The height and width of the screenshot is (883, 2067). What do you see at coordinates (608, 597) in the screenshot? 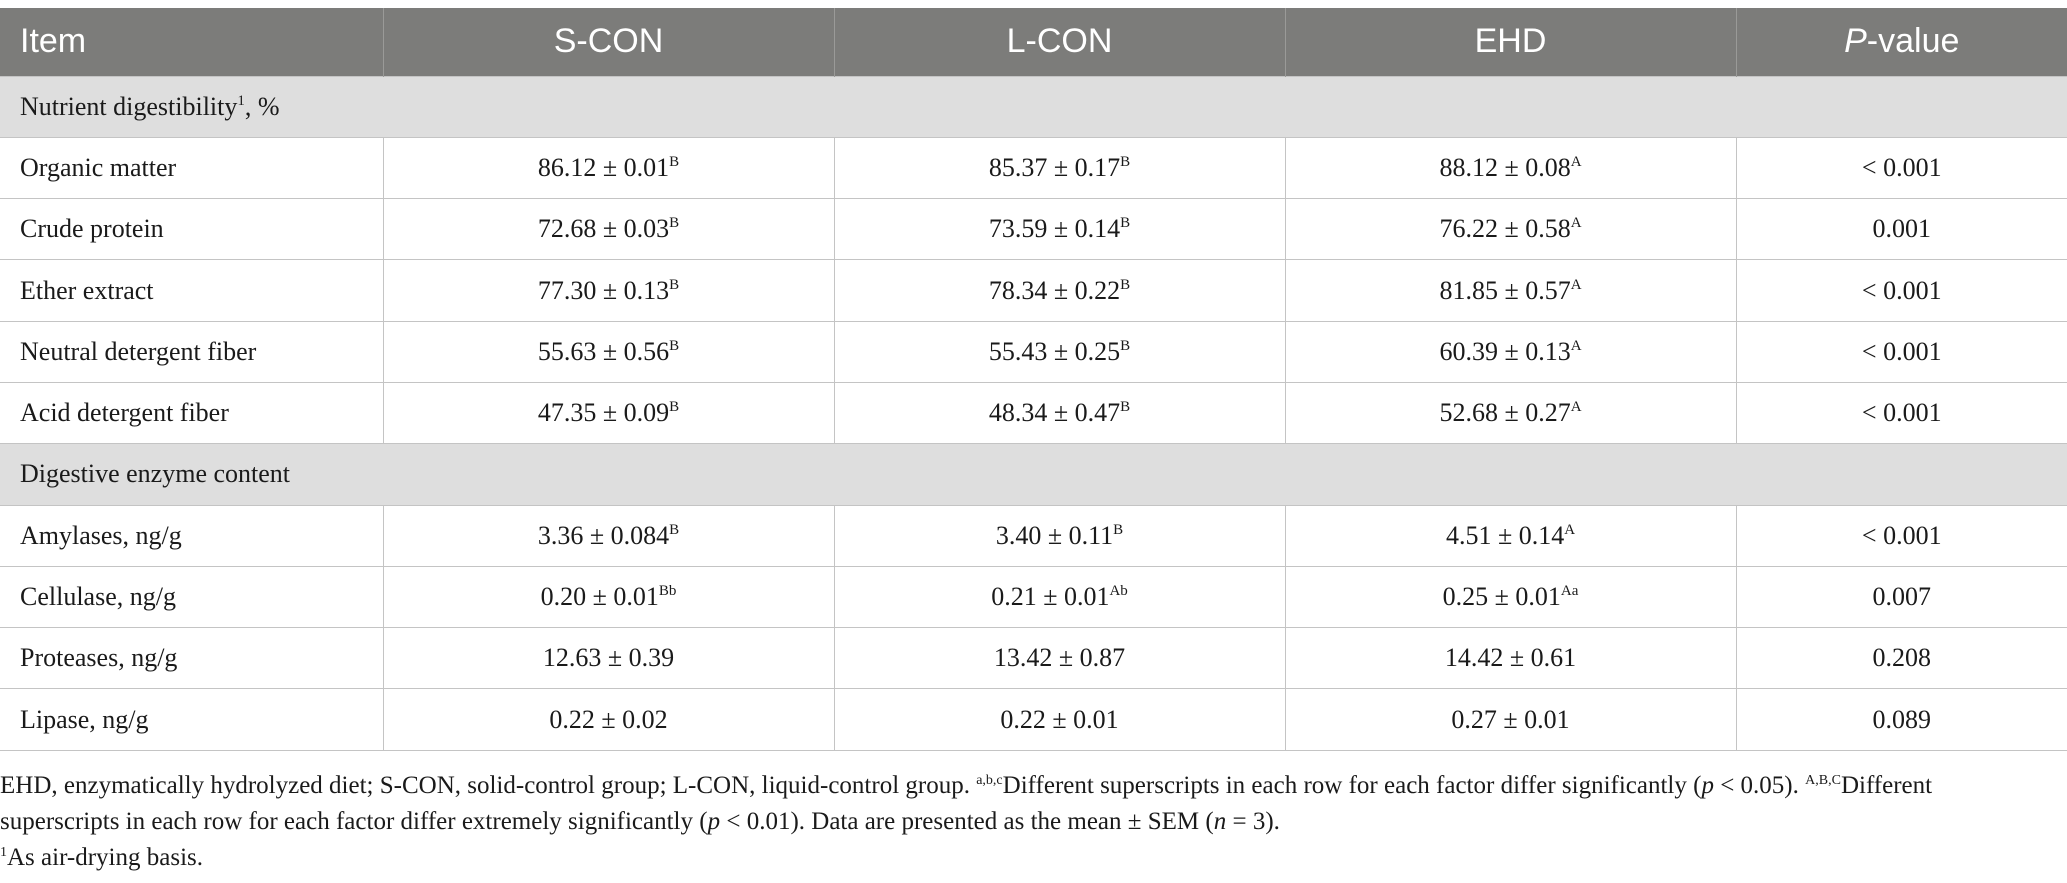
I see `s-con-cell: 0.20 ± 0.01Bb` at bounding box center [608, 597].